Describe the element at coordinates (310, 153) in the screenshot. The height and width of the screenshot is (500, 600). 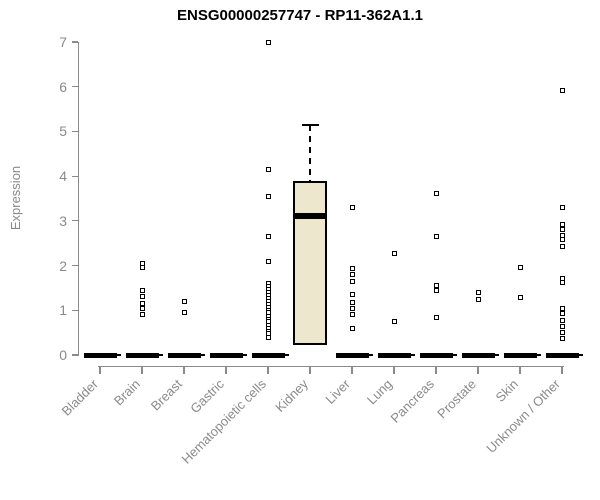
I see `box-whisker` at that location.